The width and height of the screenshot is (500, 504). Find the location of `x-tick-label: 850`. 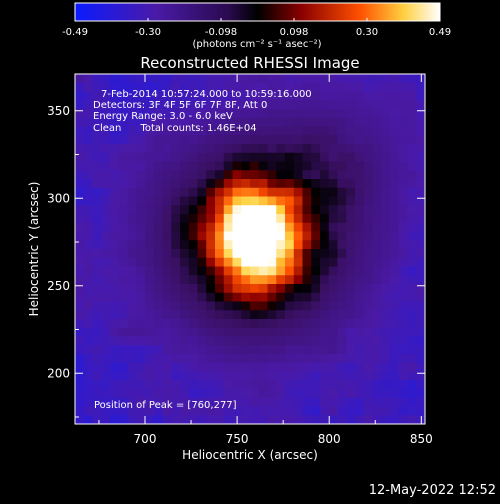

x-tick-label: 850 is located at coordinates (421, 439).